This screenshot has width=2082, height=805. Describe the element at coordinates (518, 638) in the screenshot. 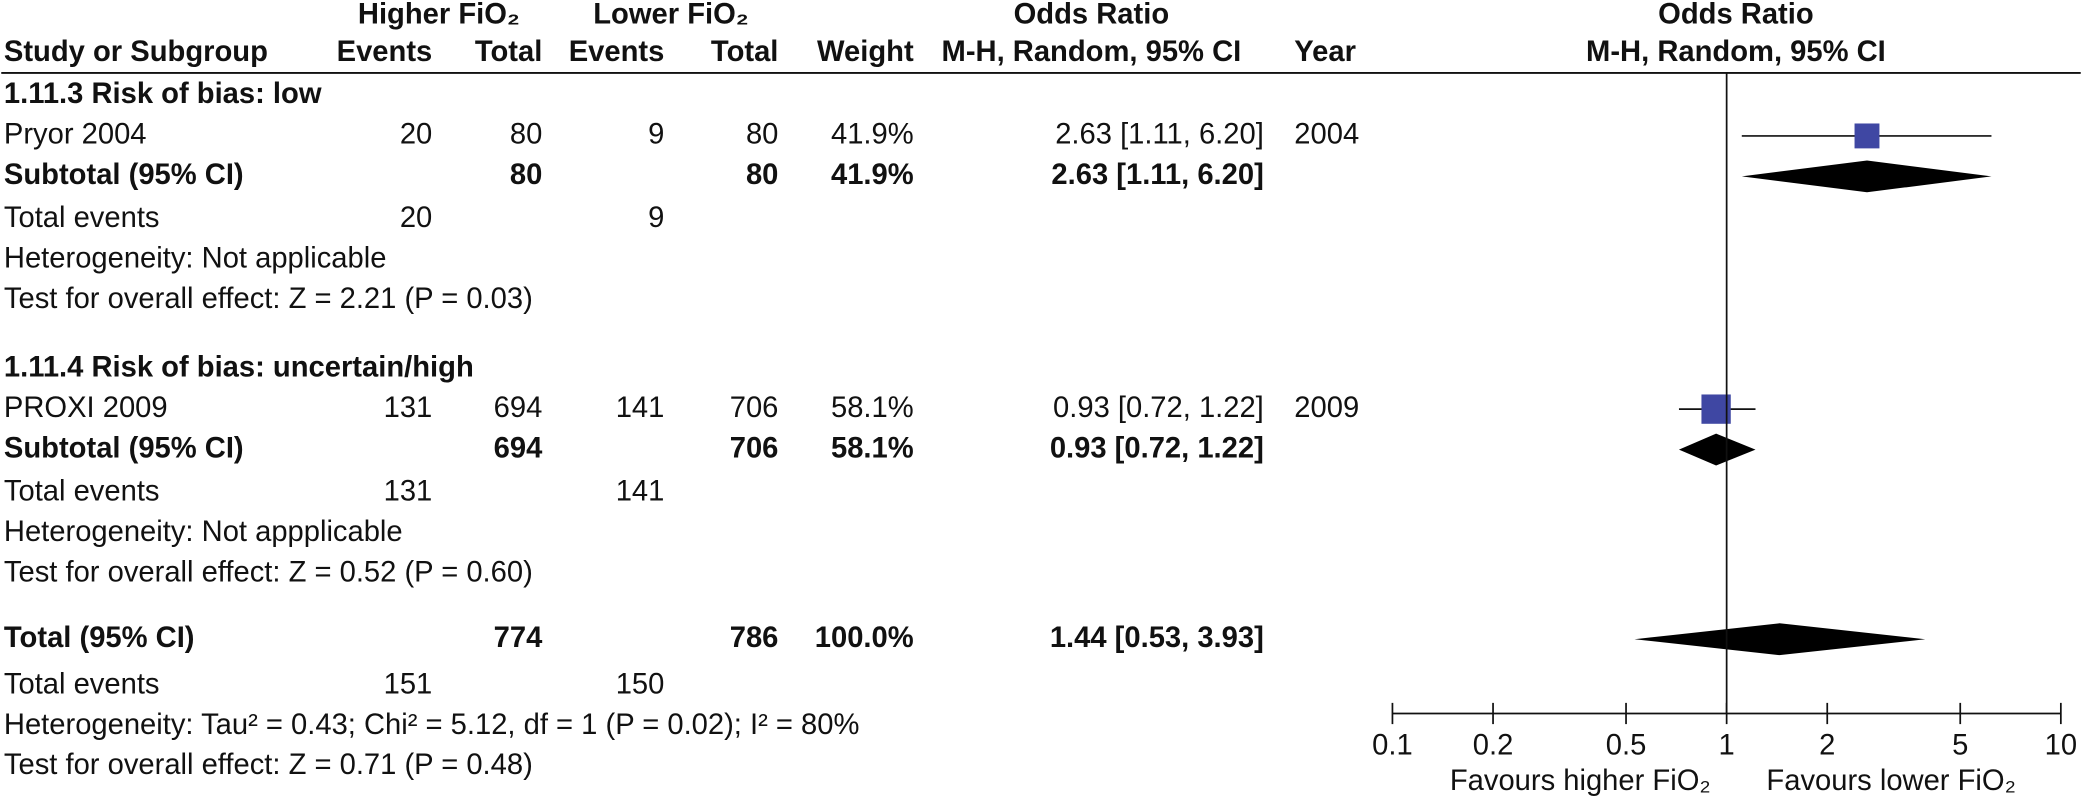

I see `cell-total-higher: 774` at that location.